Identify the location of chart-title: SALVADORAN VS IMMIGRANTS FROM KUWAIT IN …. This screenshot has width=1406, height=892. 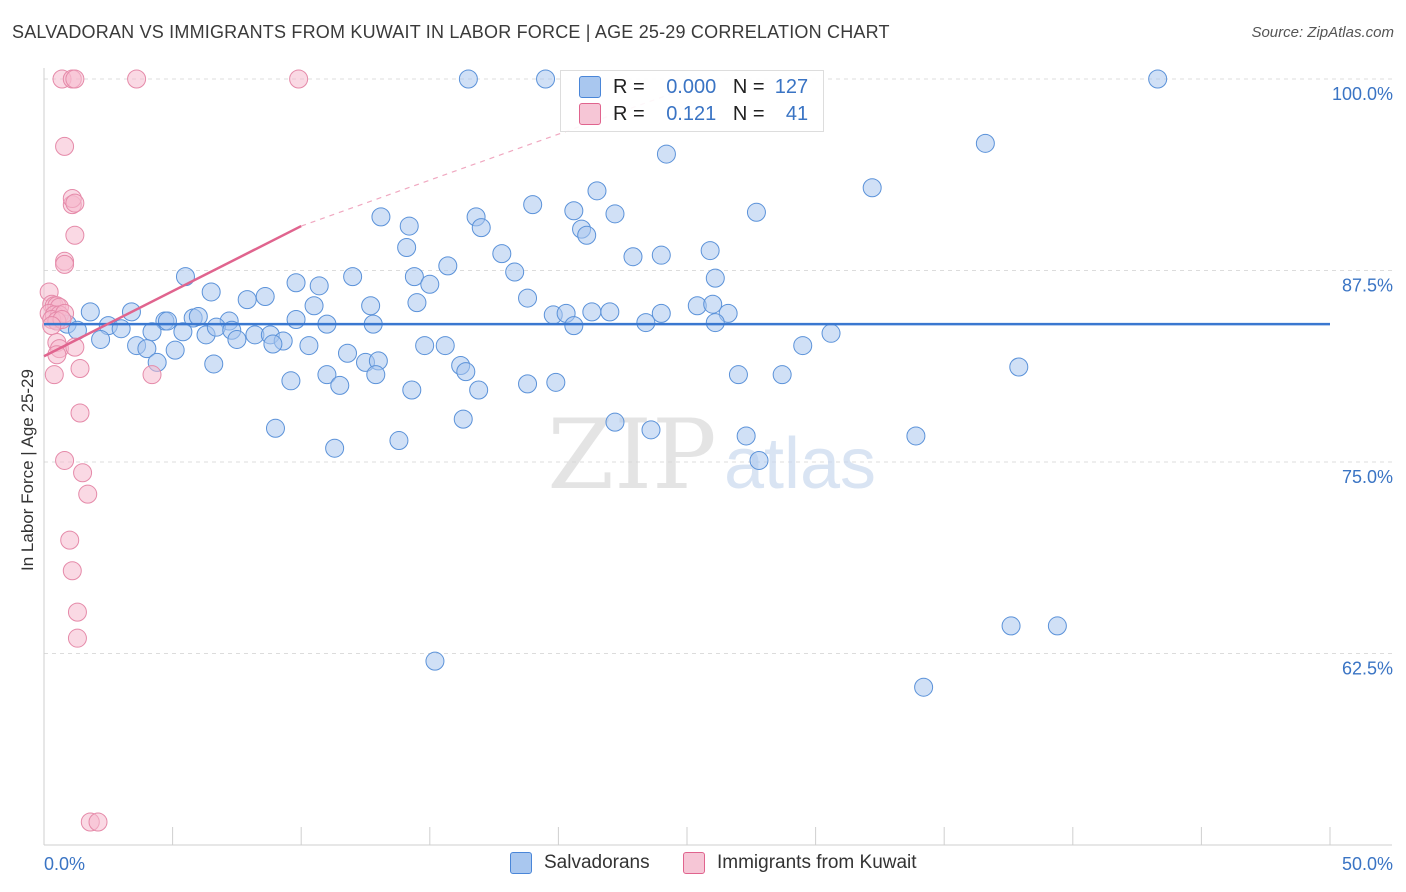
(451, 32).